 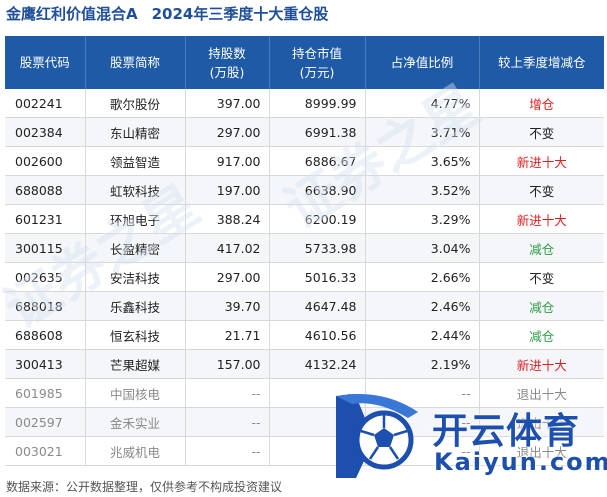 What do you see at coordinates (240, 14) in the screenshot?
I see `report-subject: 2024年三季度十大重仓股` at bounding box center [240, 14].